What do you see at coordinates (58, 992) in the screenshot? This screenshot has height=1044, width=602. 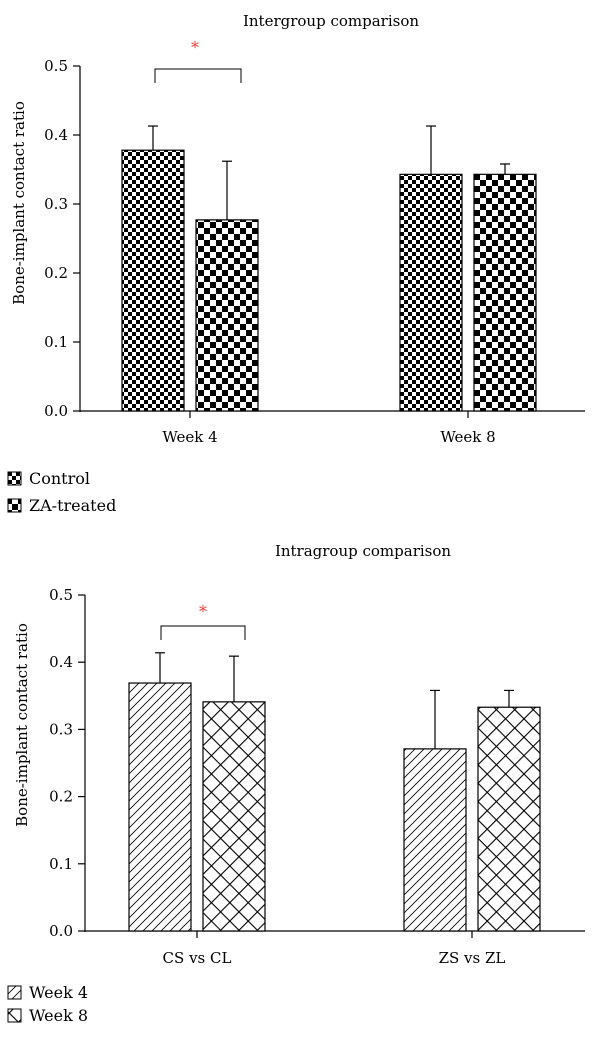 I see `legend-label-week-4: Week 4` at bounding box center [58, 992].